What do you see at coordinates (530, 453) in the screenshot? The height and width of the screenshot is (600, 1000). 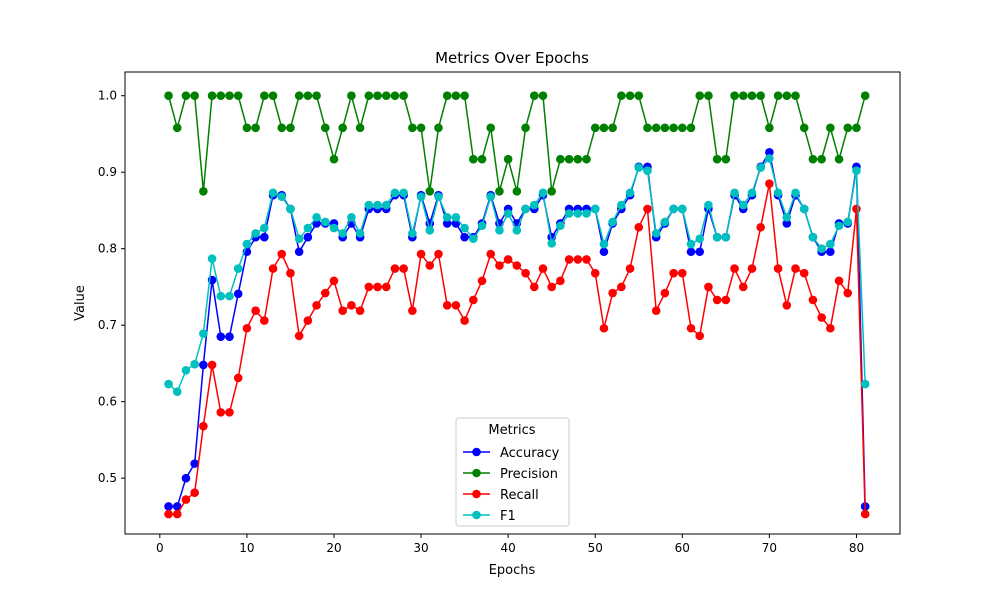 I see `legend-label-accuracy: Accuracy` at bounding box center [530, 453].